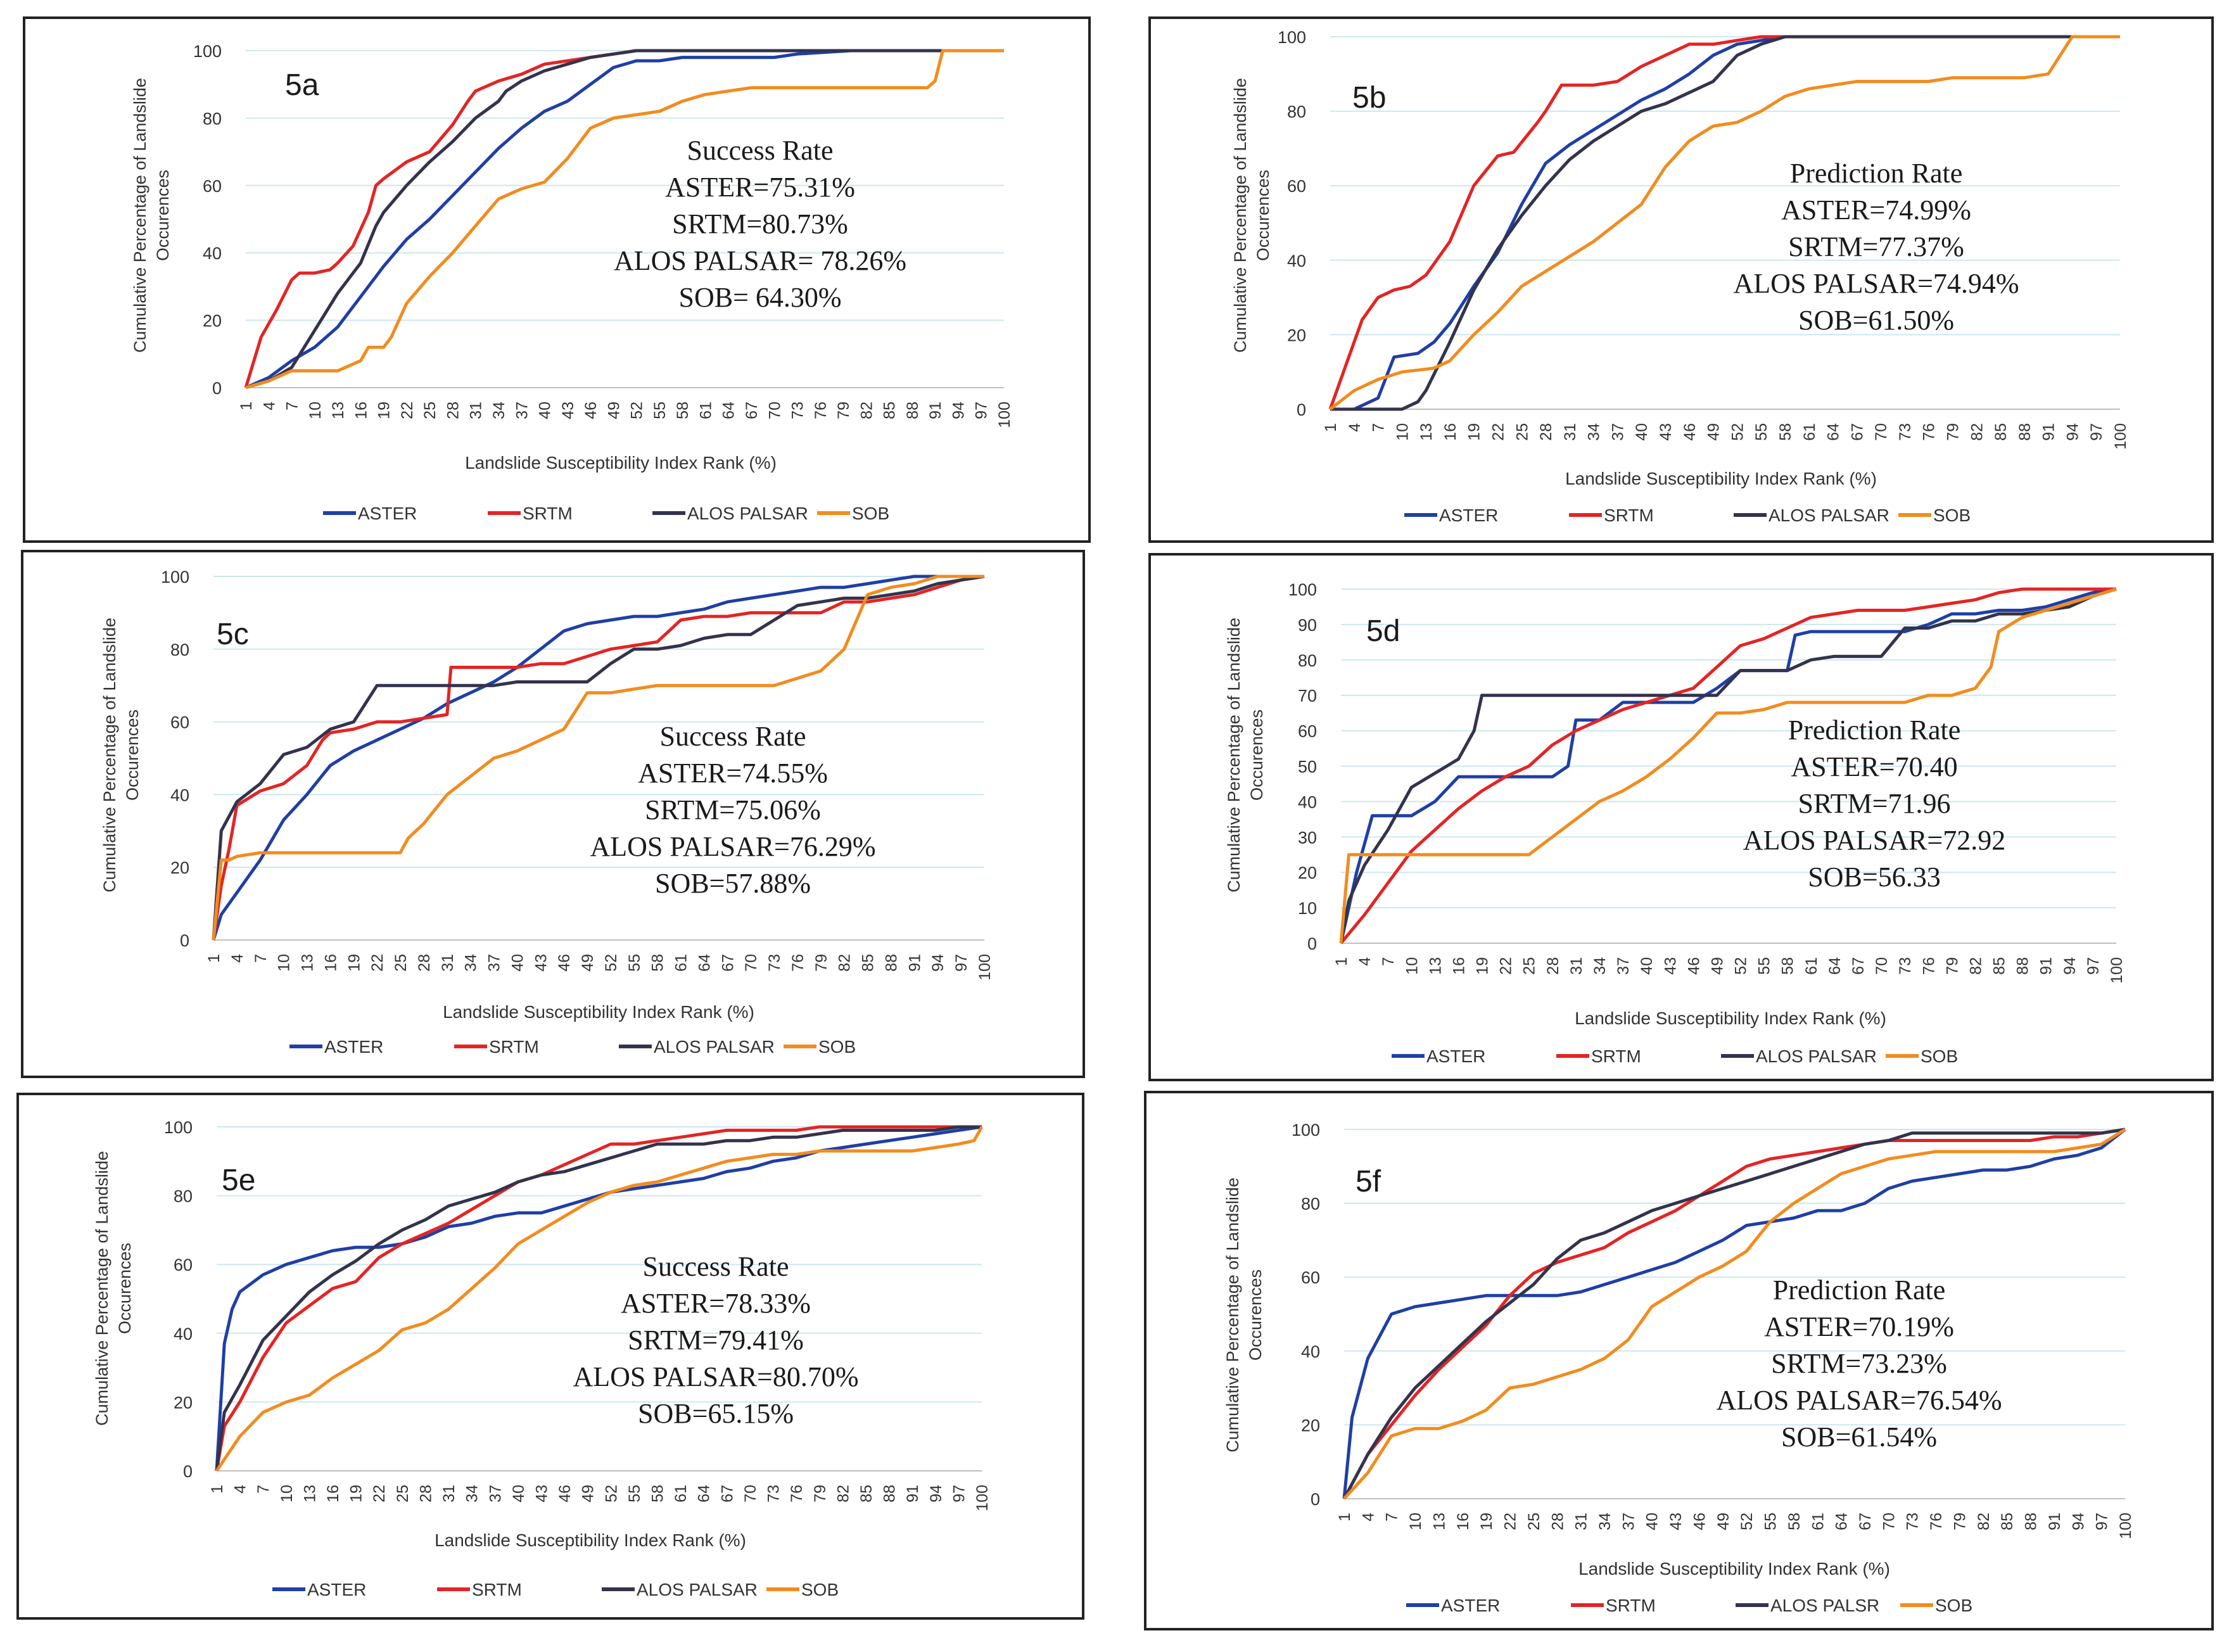 The width and height of the screenshot is (2229, 1652). What do you see at coordinates (1717, 966) in the screenshot?
I see `x-tick-label: 49` at bounding box center [1717, 966].